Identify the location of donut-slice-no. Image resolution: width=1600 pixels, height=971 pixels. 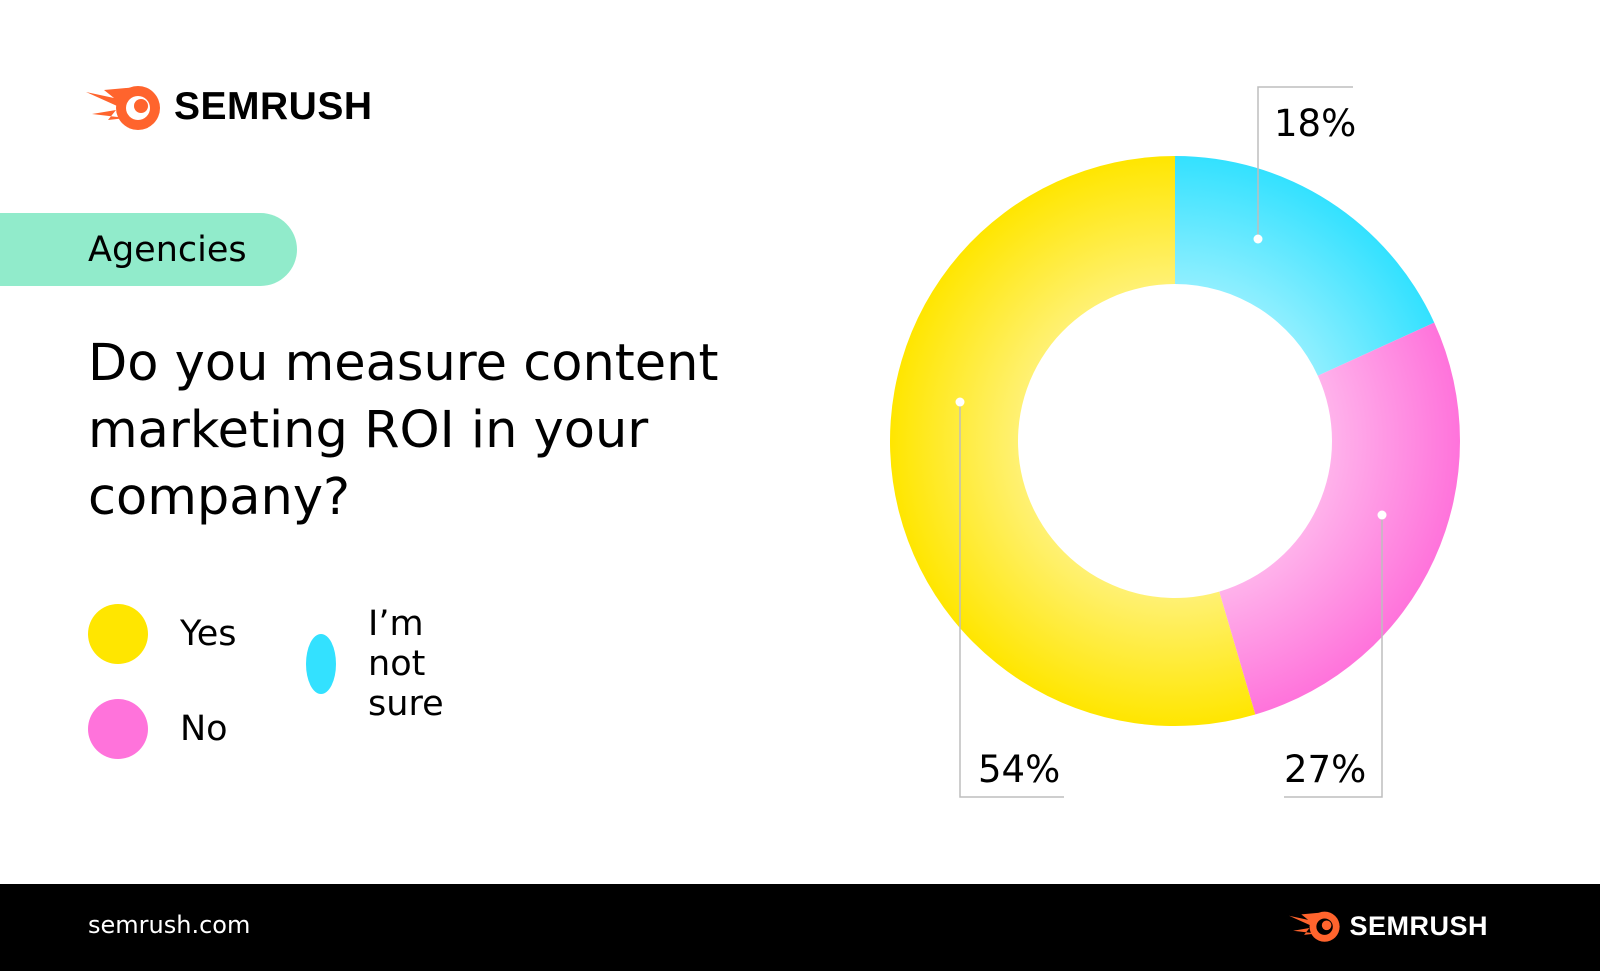
(1339, 518).